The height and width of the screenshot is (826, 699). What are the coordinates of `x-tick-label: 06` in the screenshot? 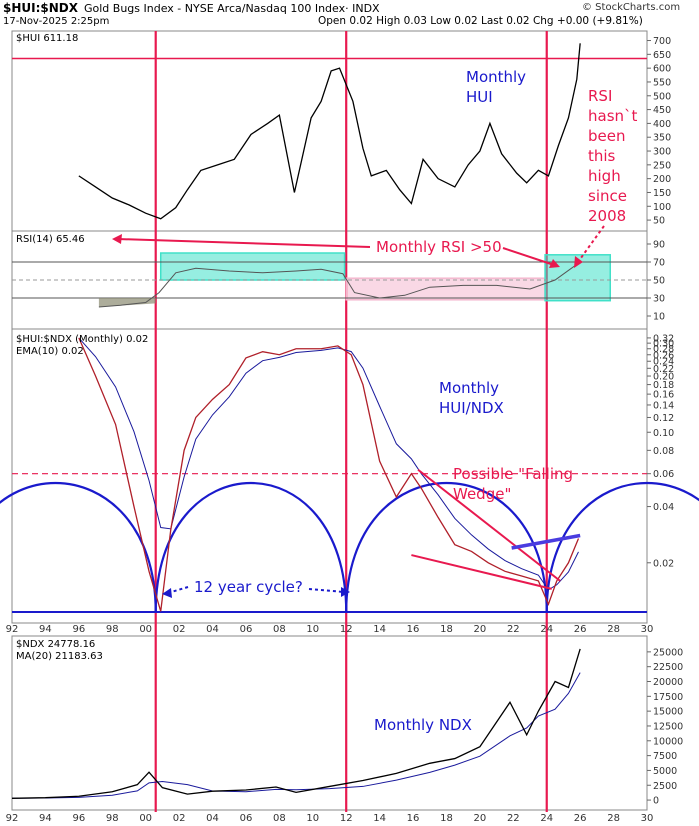 It's located at (246, 818).